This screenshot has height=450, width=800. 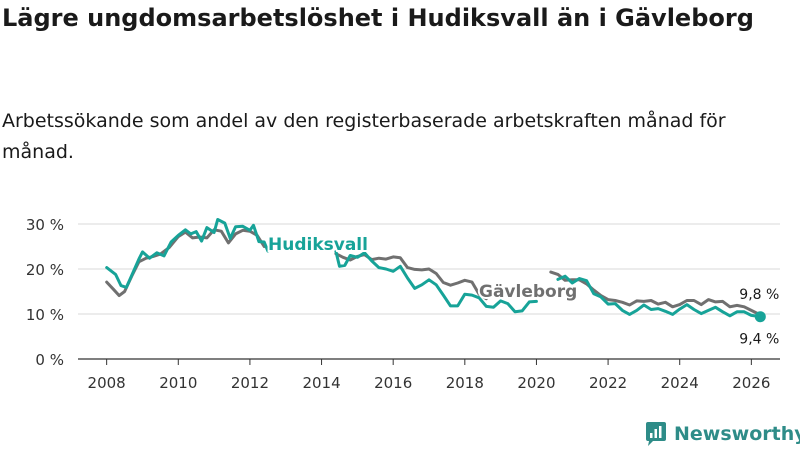 I want to click on x-tick-label: 2010, so click(x=178, y=383).